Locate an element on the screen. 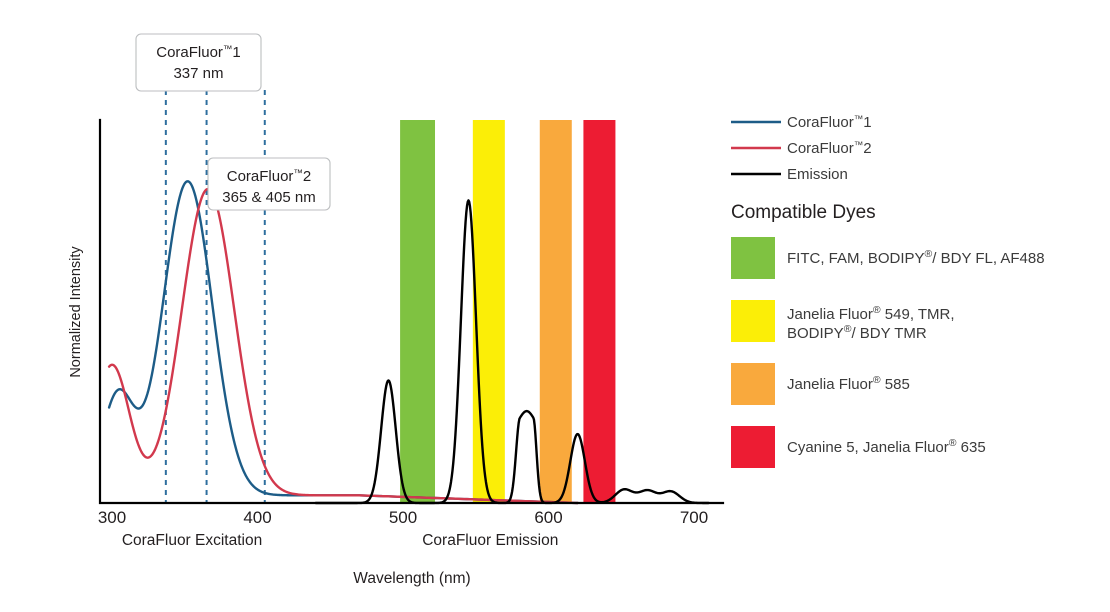 Image resolution: width=1110 pixels, height=612 pixels. dye-legend-item-1: Janelia Fluor® 549, TMR,BODIPY®/ BDY TMR is located at coordinates (843, 321).